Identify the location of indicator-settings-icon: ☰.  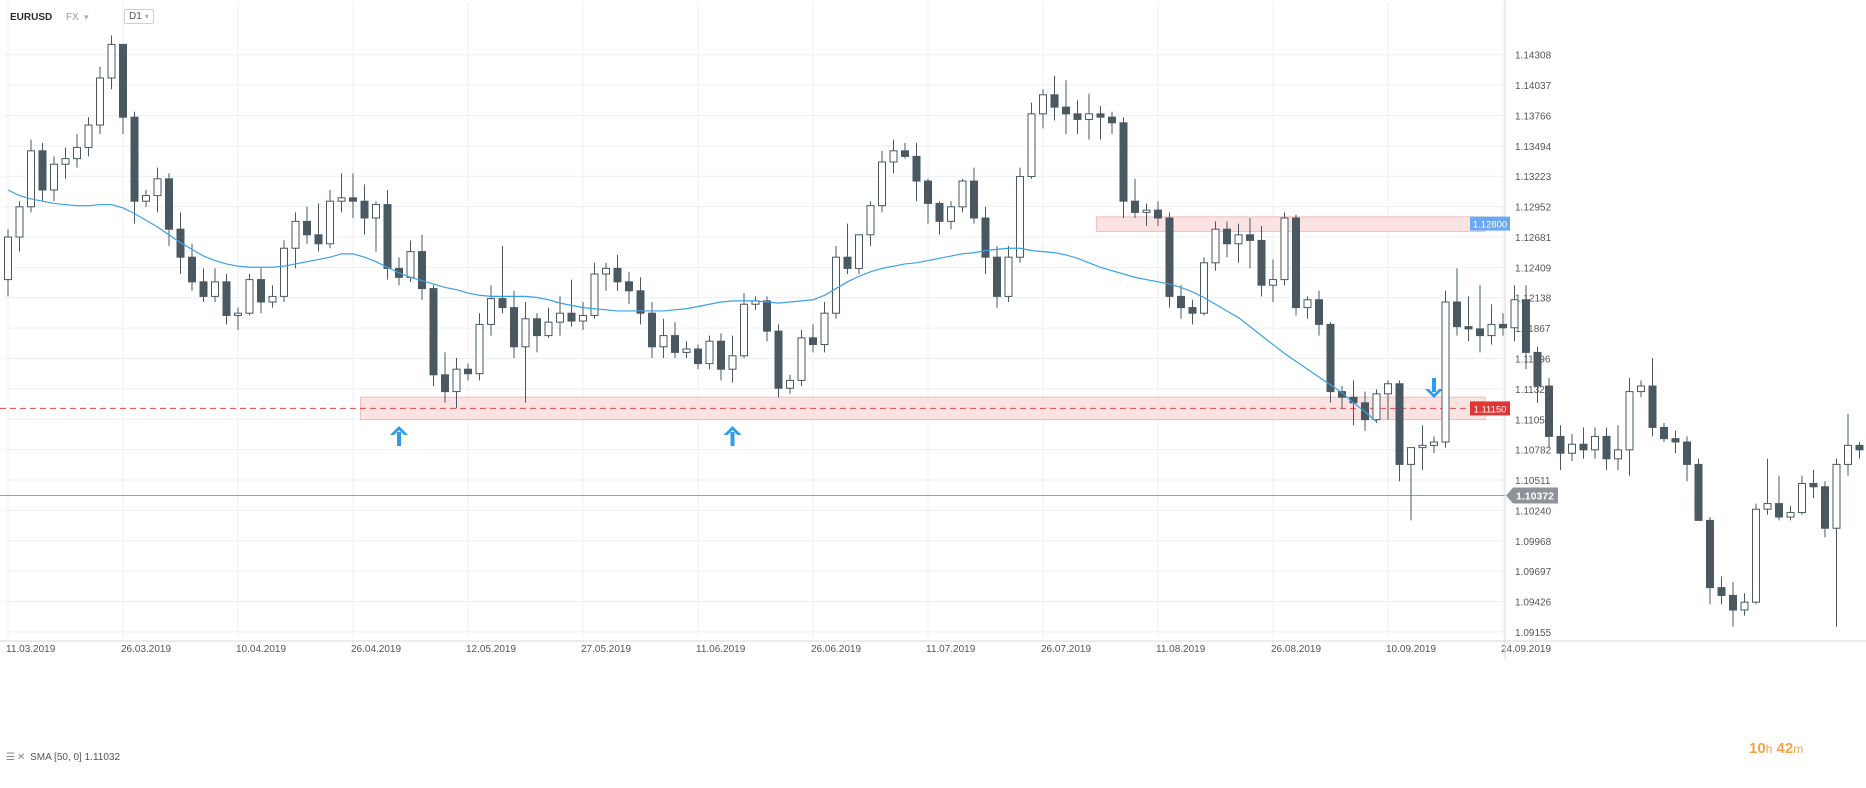
(10, 757).